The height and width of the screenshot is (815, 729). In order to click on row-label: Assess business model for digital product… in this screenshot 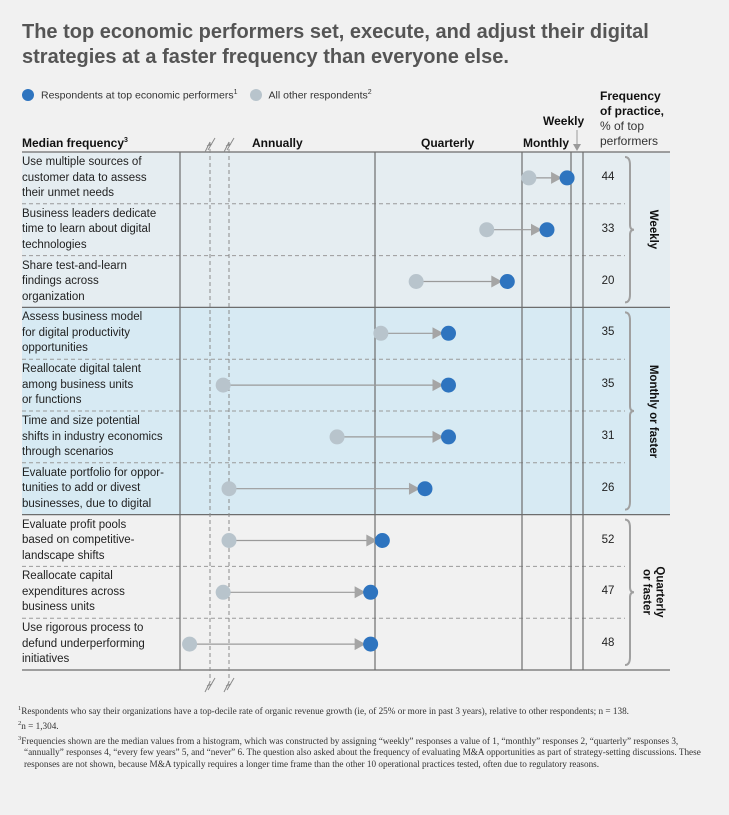, I will do `click(101, 333)`.